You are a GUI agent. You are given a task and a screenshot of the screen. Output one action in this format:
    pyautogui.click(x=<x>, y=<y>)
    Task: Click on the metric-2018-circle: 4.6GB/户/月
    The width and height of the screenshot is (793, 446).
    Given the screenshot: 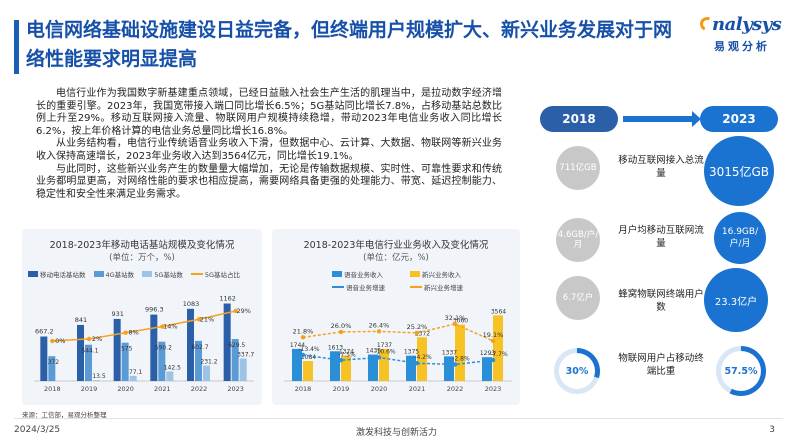 What is the action you would take?
    pyautogui.click(x=578, y=240)
    